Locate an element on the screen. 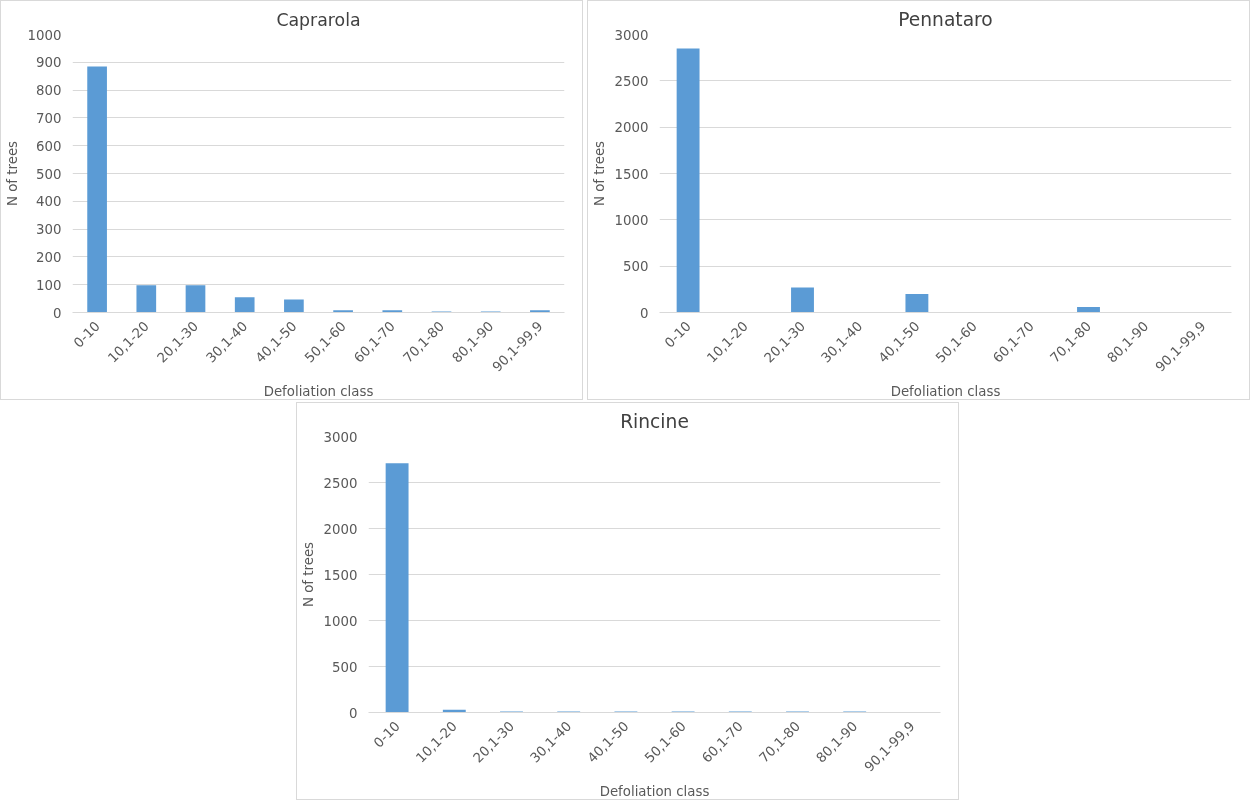 This screenshot has width=1255, height=805. y-tick-label: 900 is located at coordinates (49, 63).